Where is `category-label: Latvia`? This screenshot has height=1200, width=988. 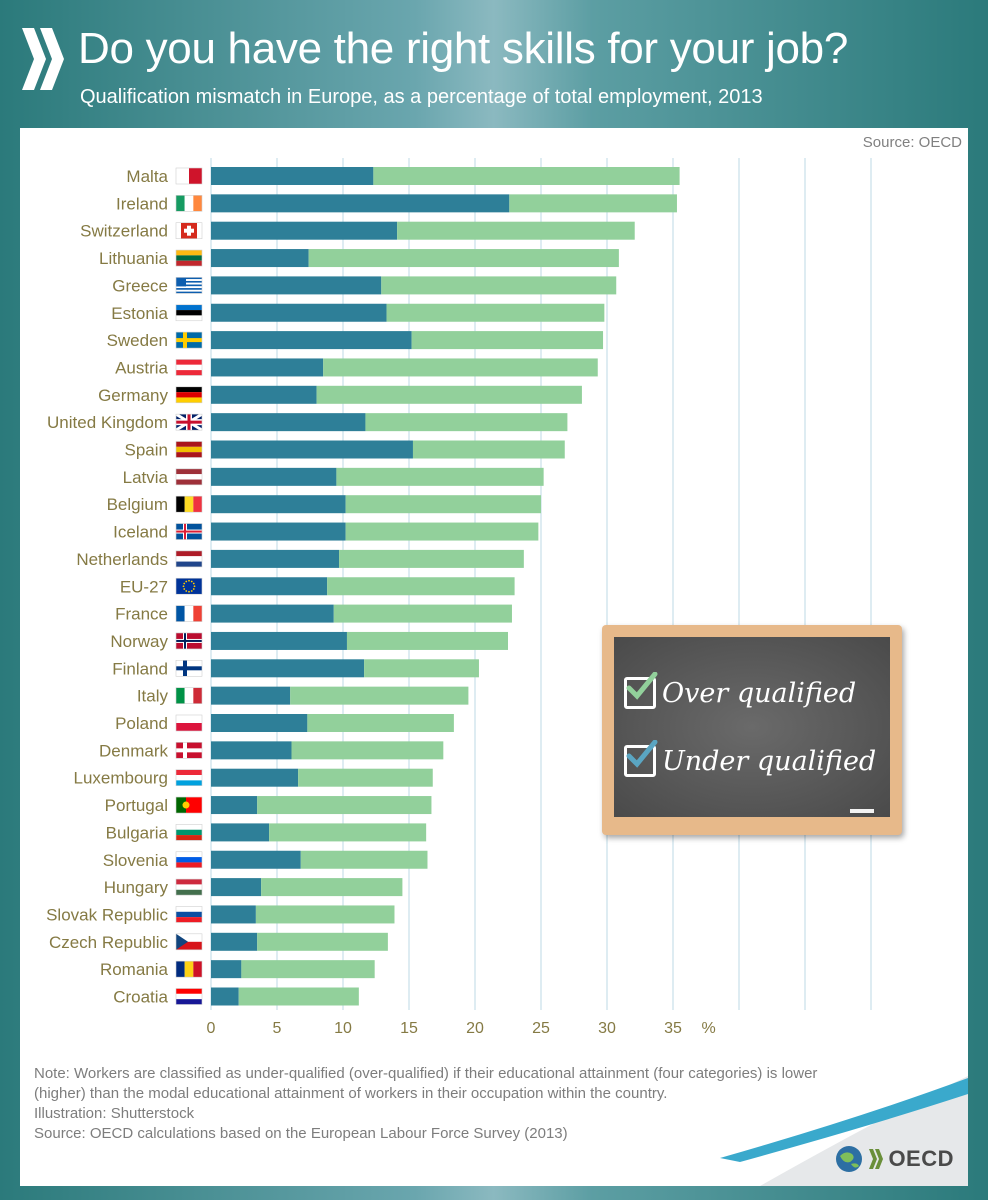 category-label: Latvia is located at coordinates (146, 477).